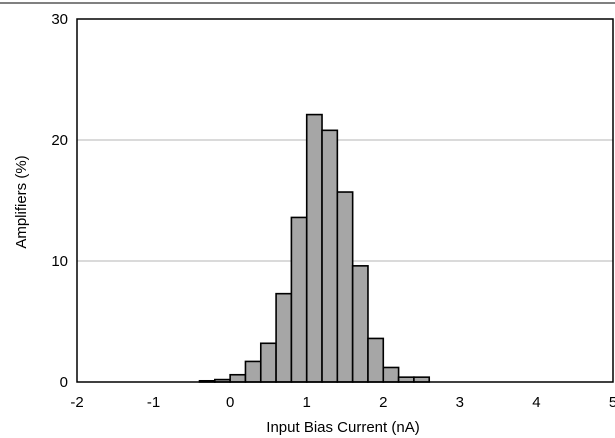  Describe the element at coordinates (612, 402) in the screenshot. I see `x-tick-label: 5` at that location.